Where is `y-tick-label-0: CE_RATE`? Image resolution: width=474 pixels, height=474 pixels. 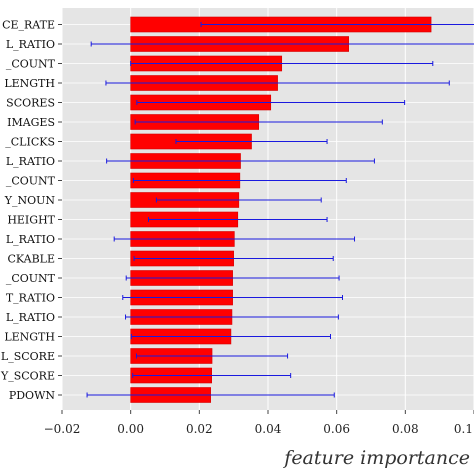
y-tick-label-0: CE_RATE is located at coordinates (28, 25).